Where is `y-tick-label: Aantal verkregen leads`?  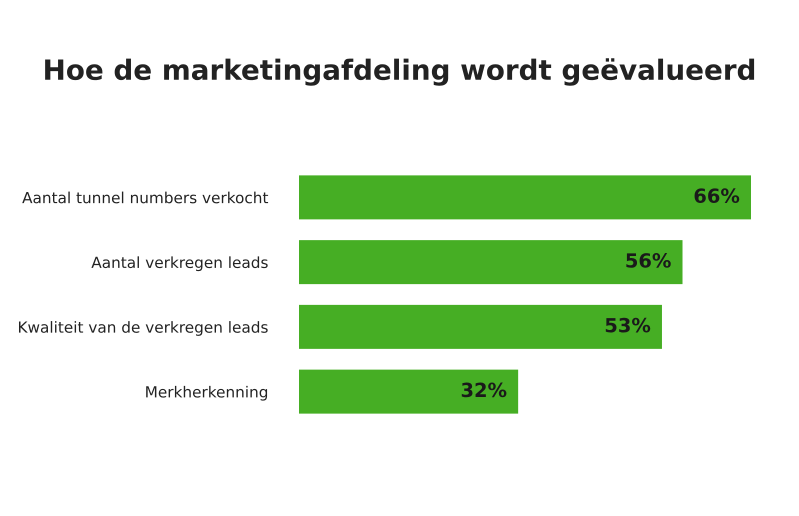
y-tick-label: Aantal verkregen leads is located at coordinates (179, 264).